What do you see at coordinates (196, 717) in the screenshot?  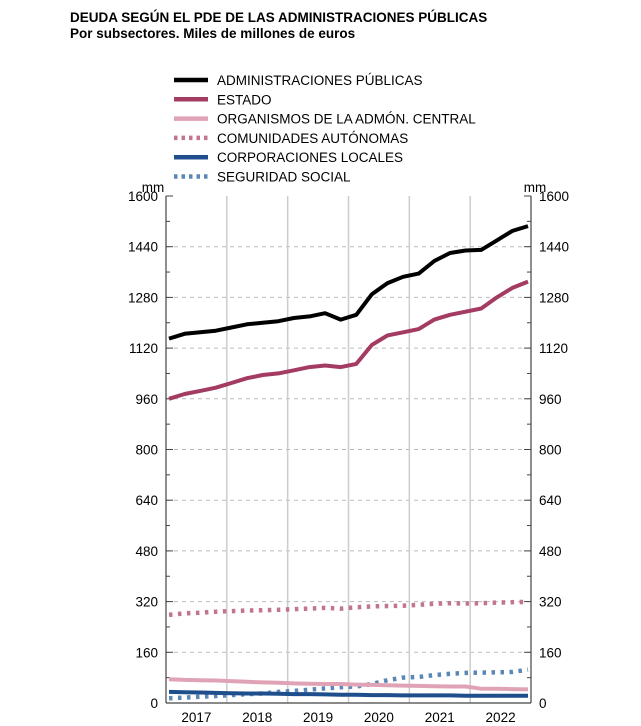 I see `x-tick-label: 2017` at bounding box center [196, 717].